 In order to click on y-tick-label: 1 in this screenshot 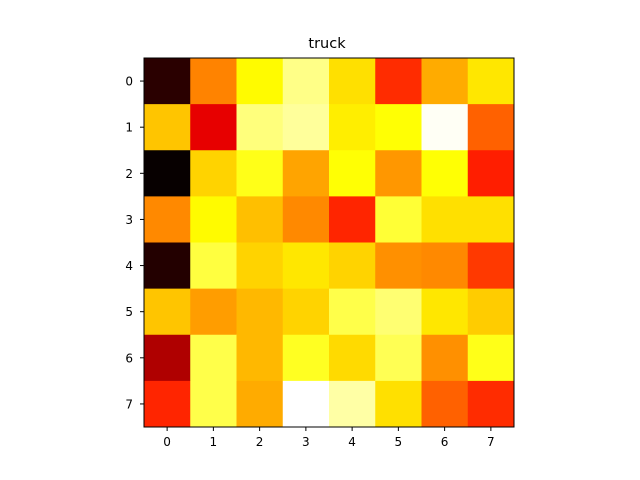, I will do `click(129, 128)`.